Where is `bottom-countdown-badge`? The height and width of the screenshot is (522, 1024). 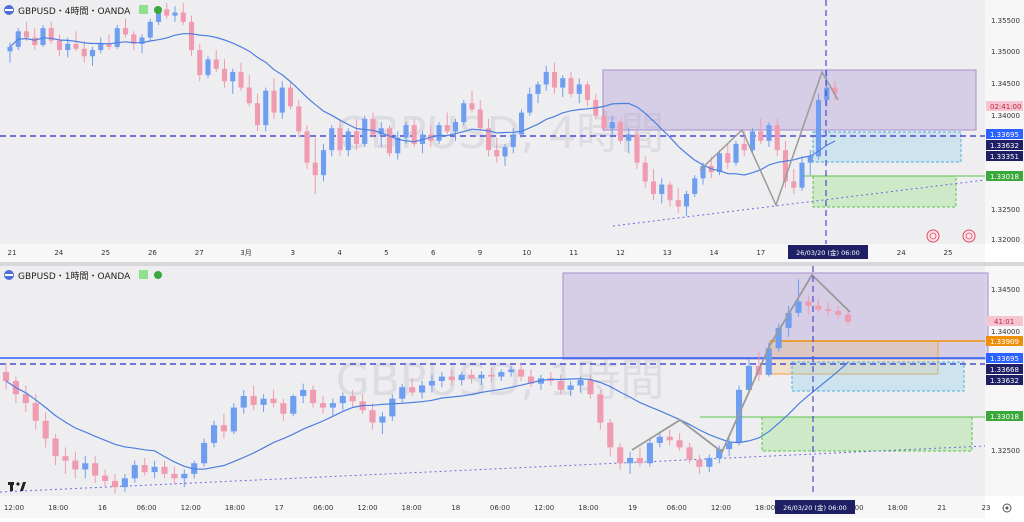
bottom-countdown-badge is located at coordinates (1004, 321).